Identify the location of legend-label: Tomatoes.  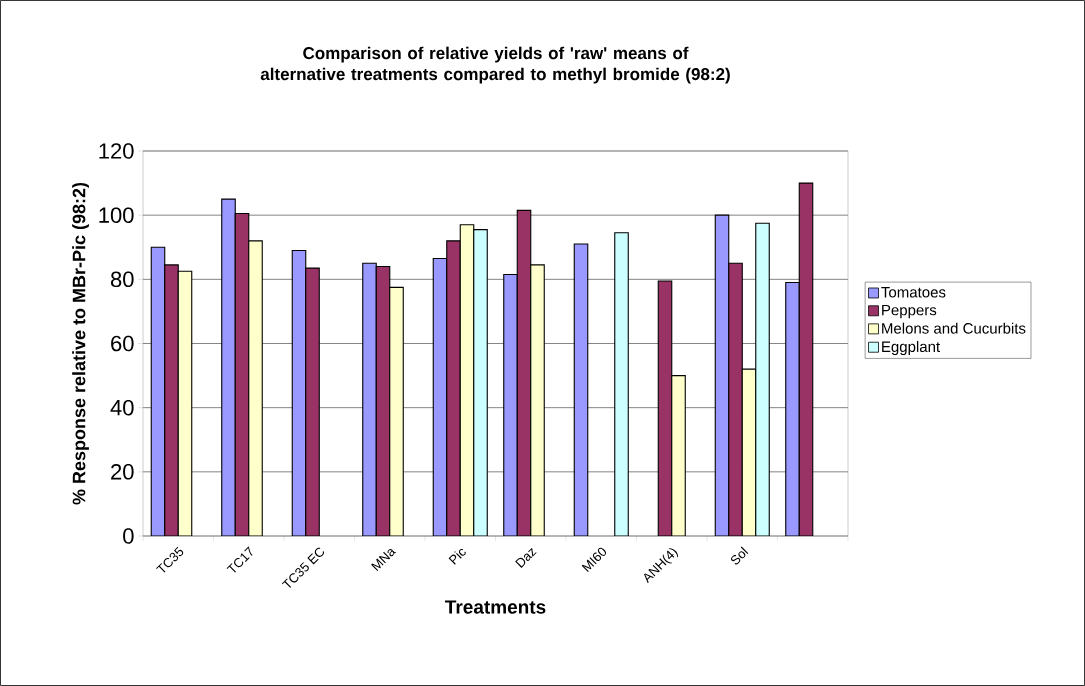
(913, 292).